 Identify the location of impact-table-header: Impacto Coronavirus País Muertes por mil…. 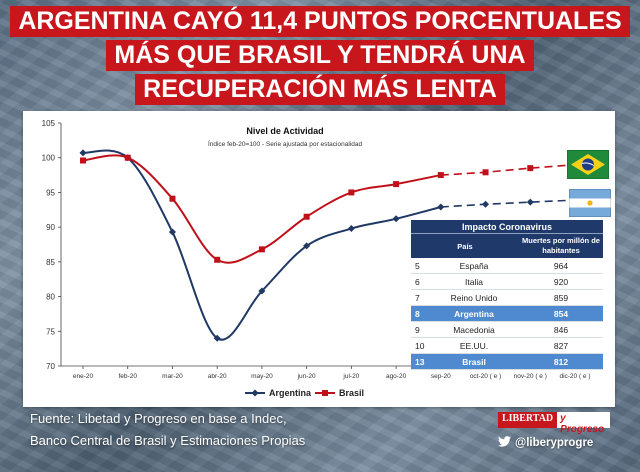
(507, 239).